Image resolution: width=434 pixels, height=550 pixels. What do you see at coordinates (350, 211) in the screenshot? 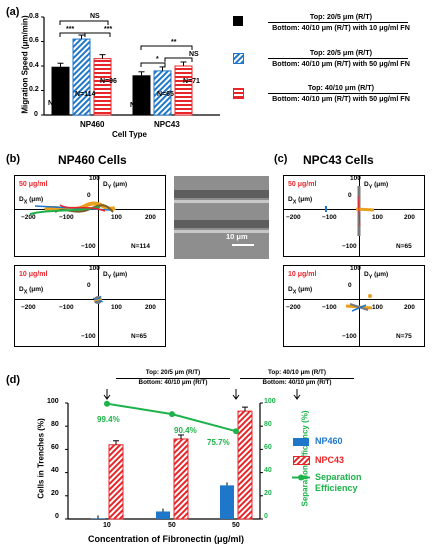
I see `c-top-trajectories` at bounding box center [350, 211].